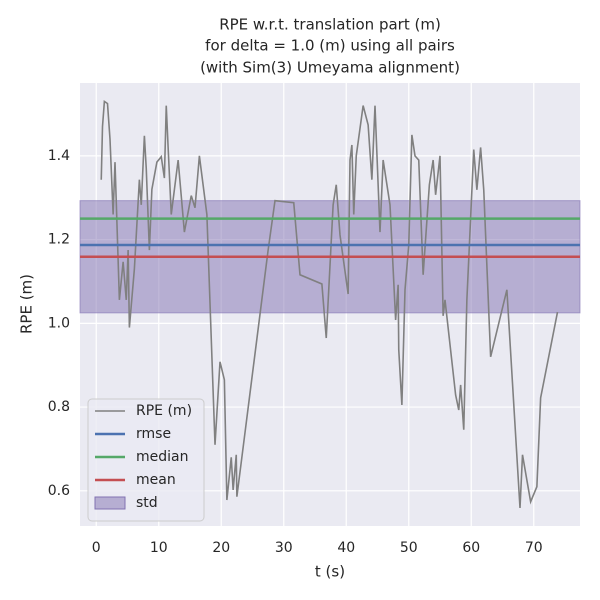 The height and width of the screenshot is (600, 600). I want to click on legend-box, so click(146, 460).